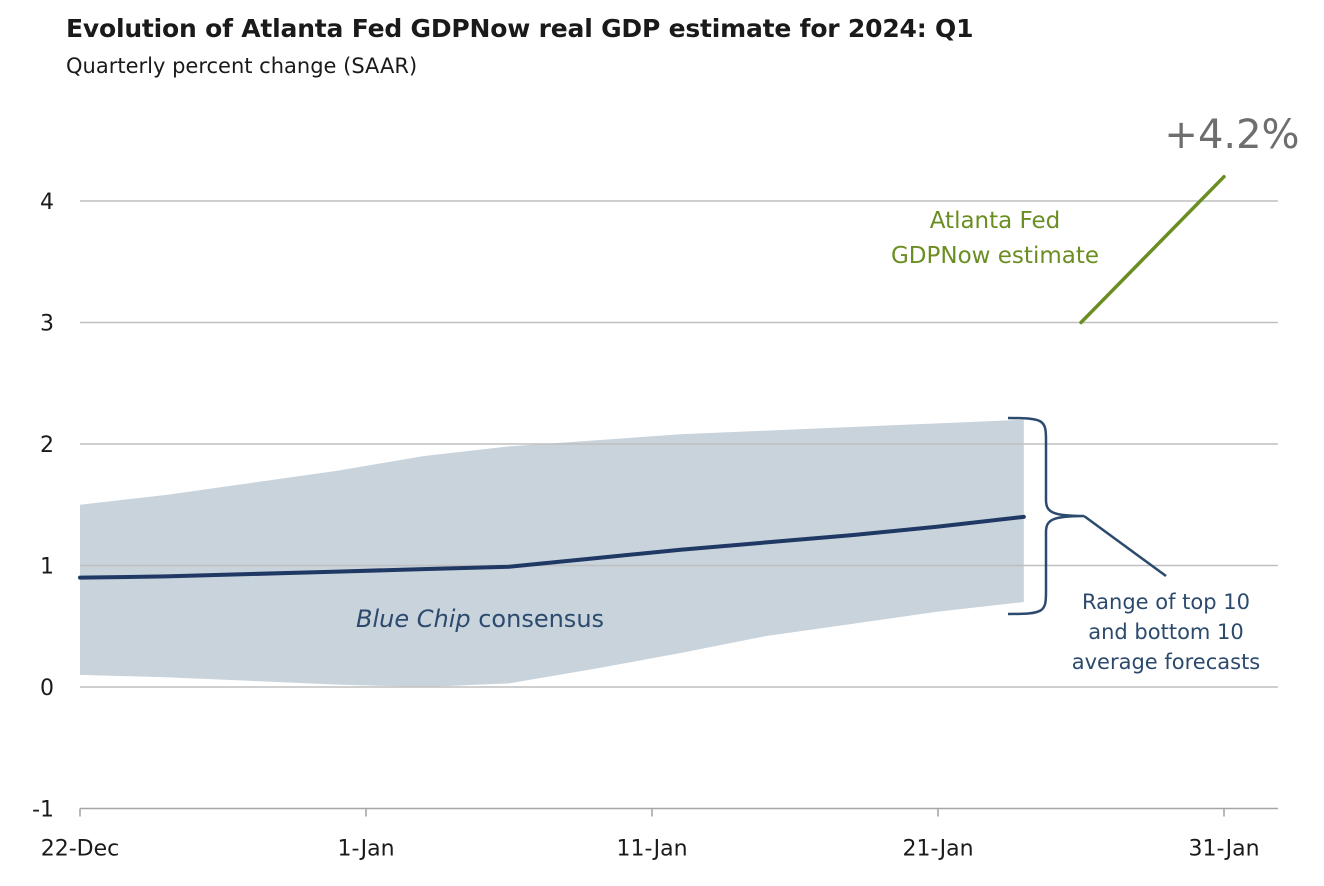  What do you see at coordinates (1231, 135) in the screenshot?
I see `final-value-label: +4.2%` at bounding box center [1231, 135].